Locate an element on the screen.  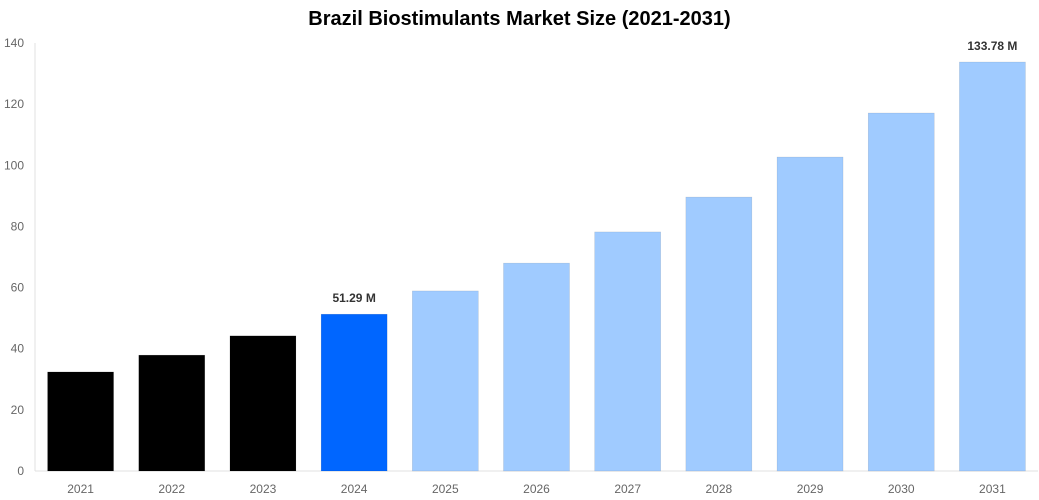
x-tick-label: 2022 is located at coordinates (171, 489).